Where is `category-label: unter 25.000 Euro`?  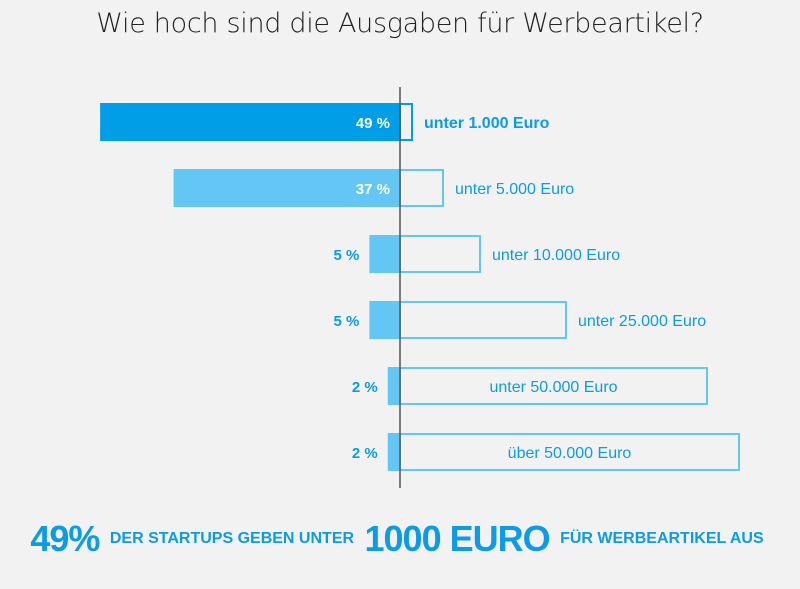
category-label: unter 25.000 Euro is located at coordinates (642, 321).